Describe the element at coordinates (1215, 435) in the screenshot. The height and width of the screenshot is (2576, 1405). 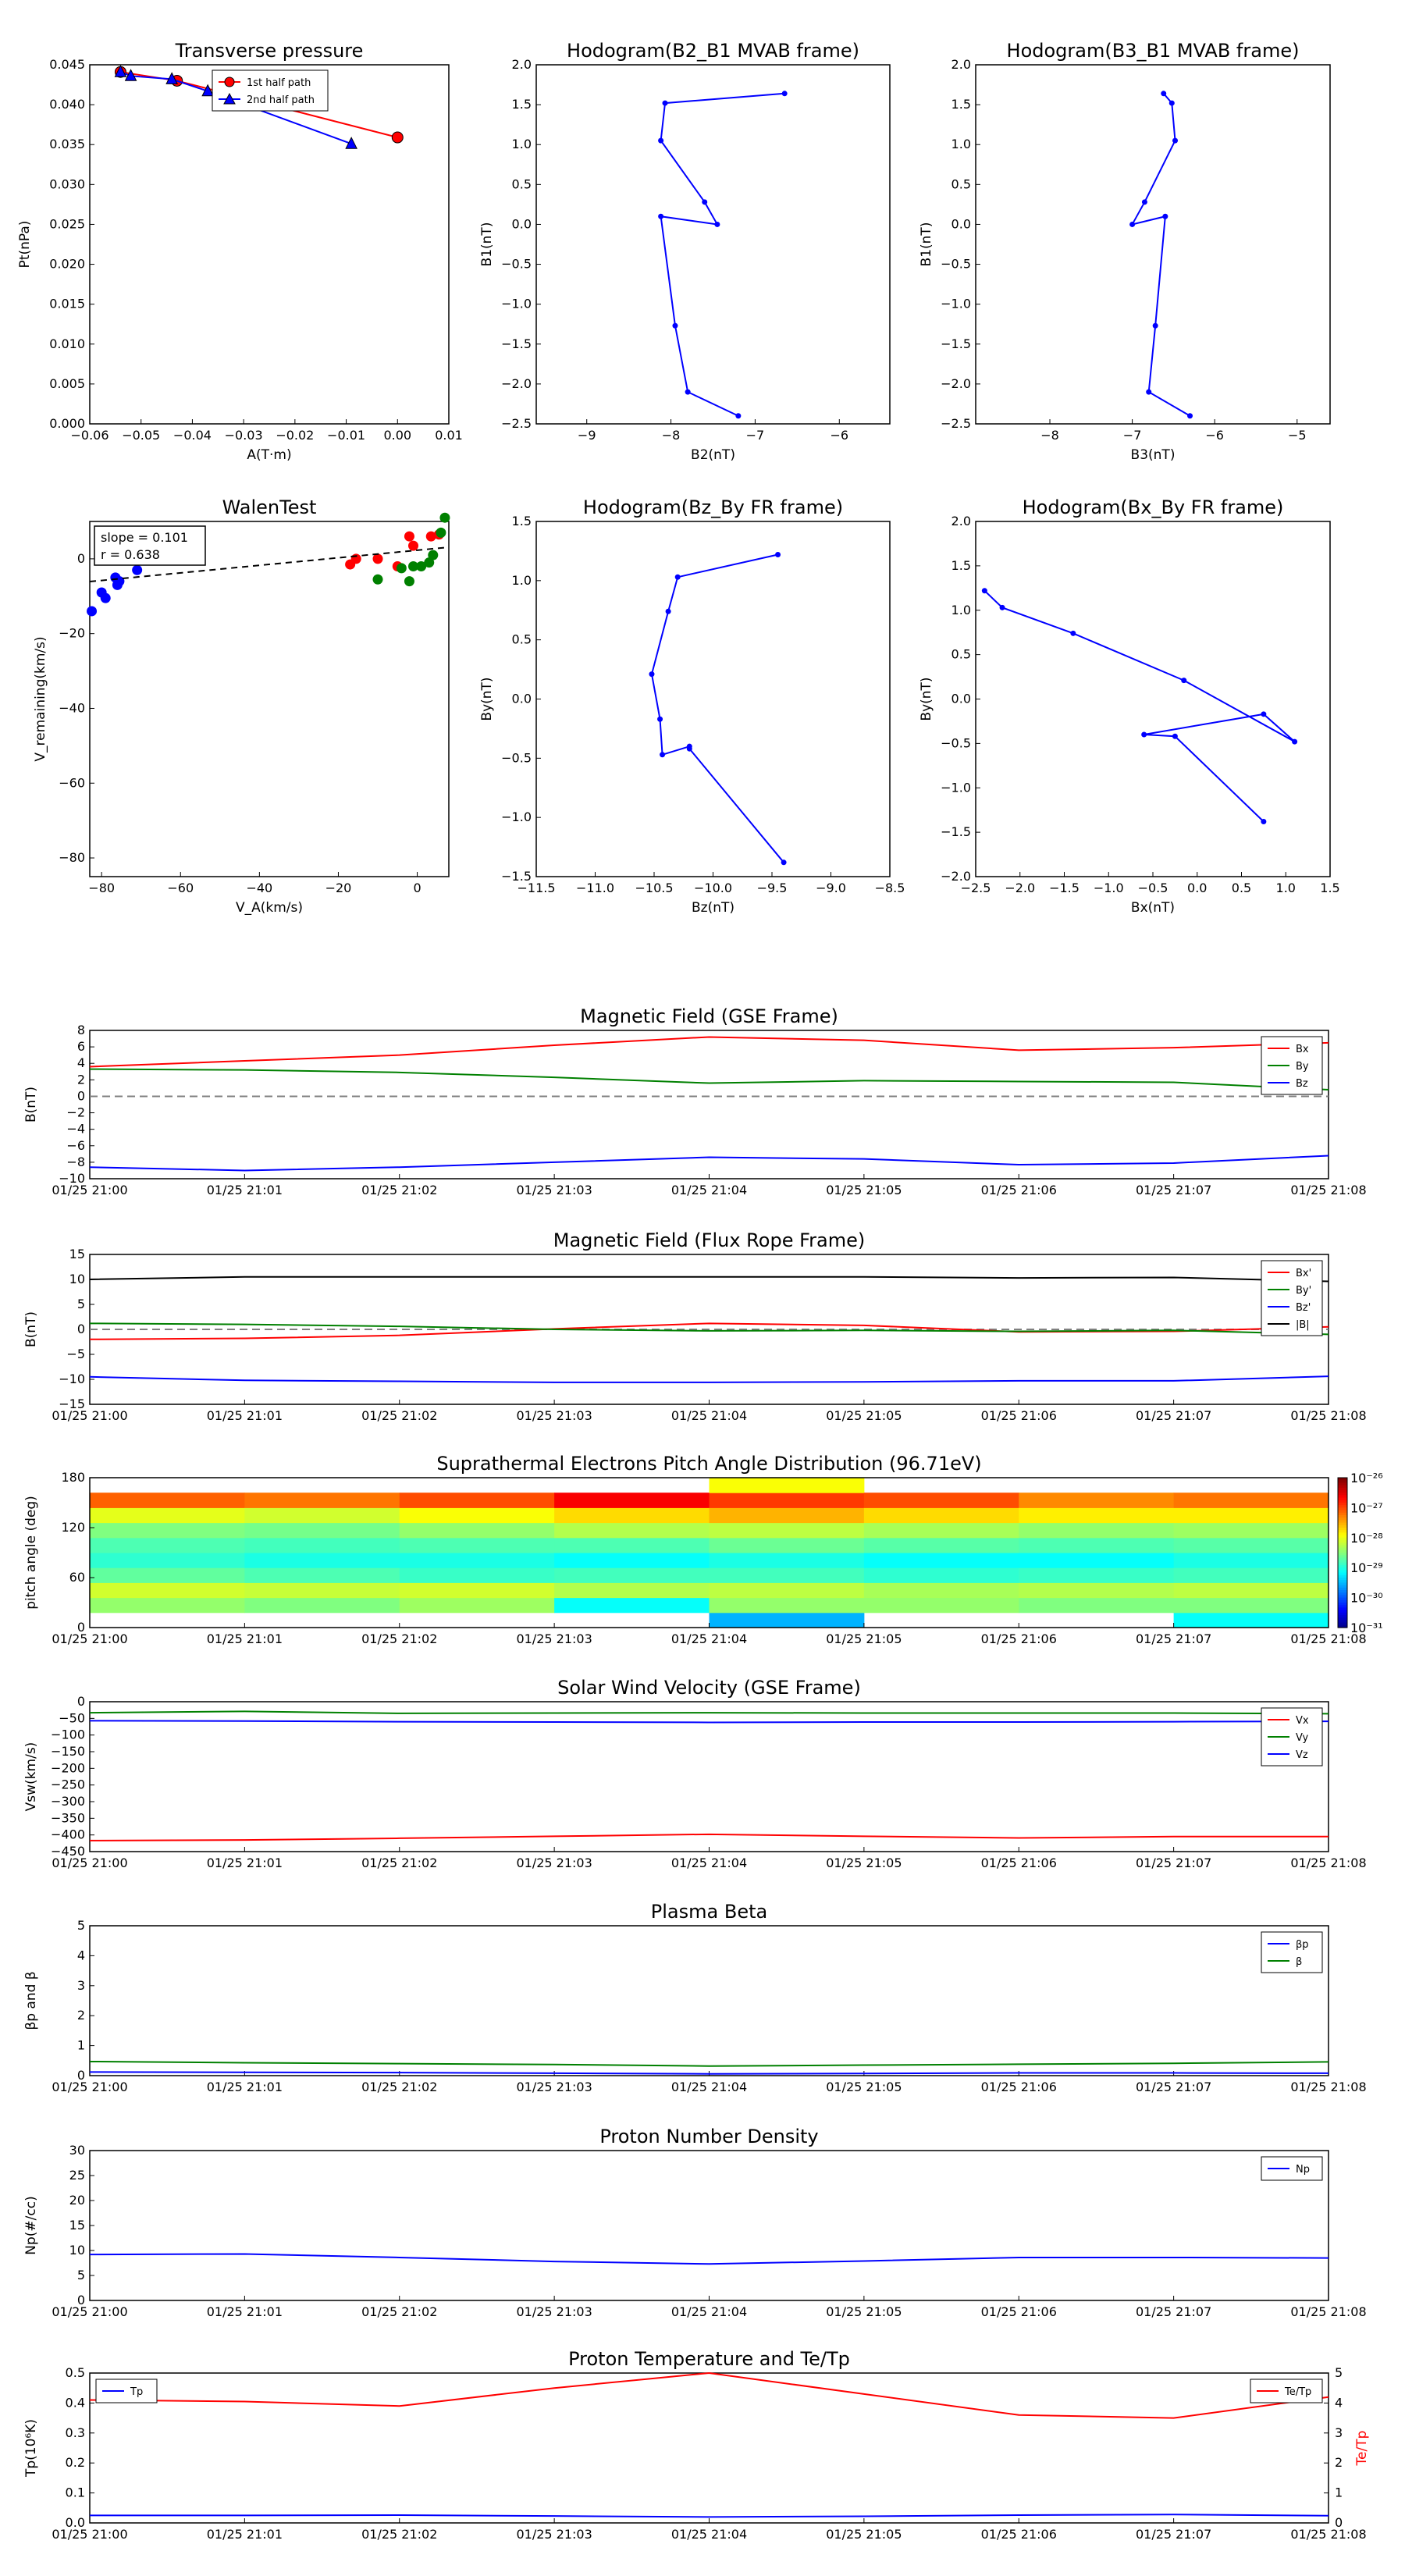
I see `h2-xtick-label: −6` at that location.